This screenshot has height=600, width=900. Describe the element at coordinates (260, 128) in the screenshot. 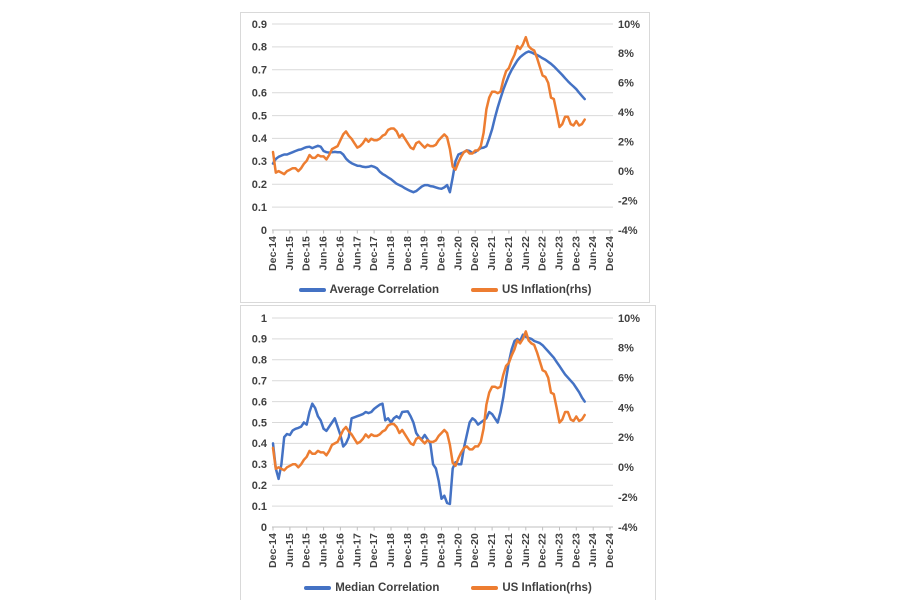

I see `left-axis-labels: 0 0.1 0.2 0.3 0.4 0.5 0.6 0.7 0.8 0.9` at that location.